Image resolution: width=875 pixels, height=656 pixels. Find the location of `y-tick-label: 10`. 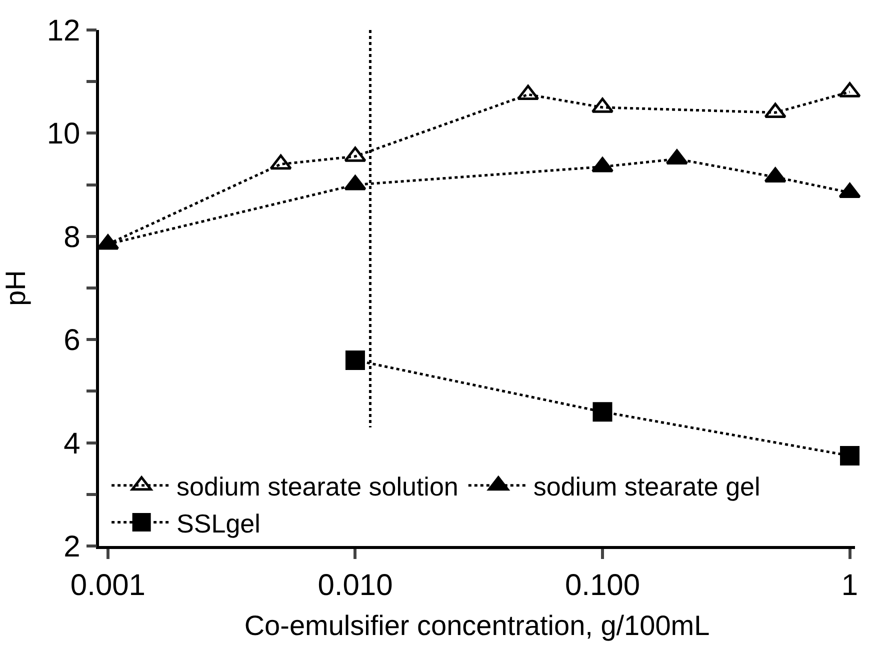

y-tick-label: 10 is located at coordinates (63, 134).